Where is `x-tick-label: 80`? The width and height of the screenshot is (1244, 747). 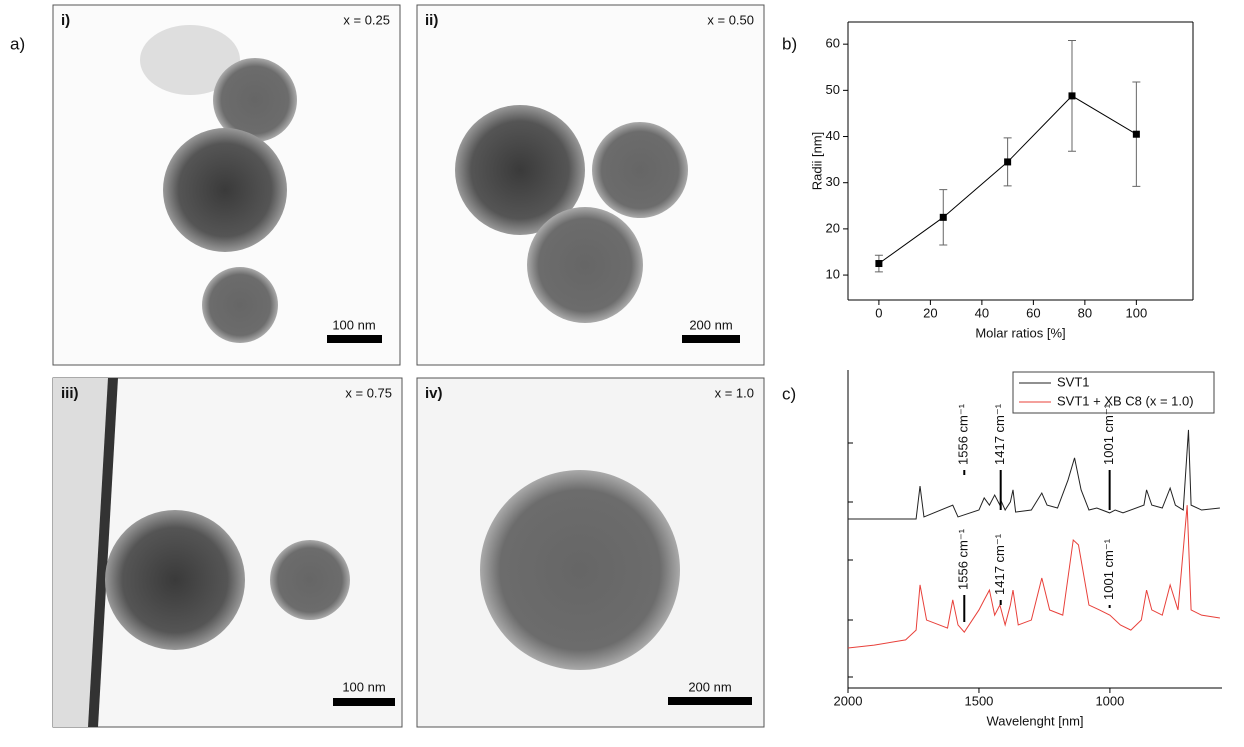
x-tick-label: 80 is located at coordinates (1085, 312).